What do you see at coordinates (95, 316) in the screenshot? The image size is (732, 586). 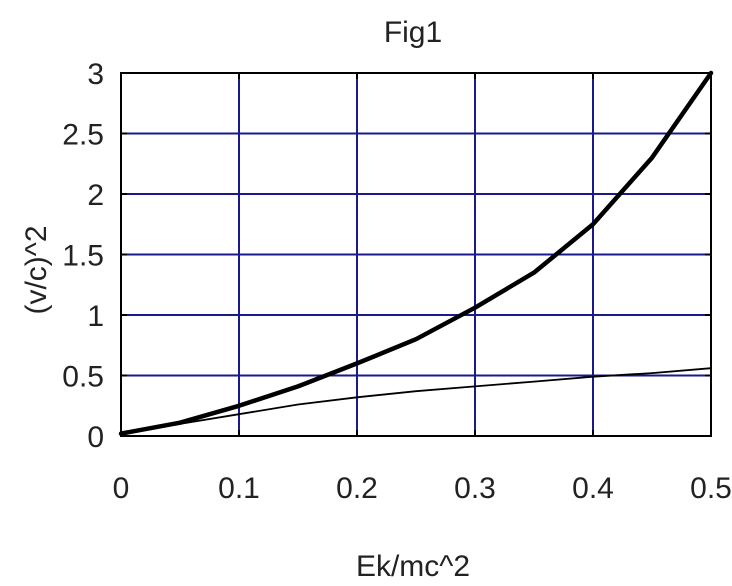 I see `y-tick-label: 1` at bounding box center [95, 316].